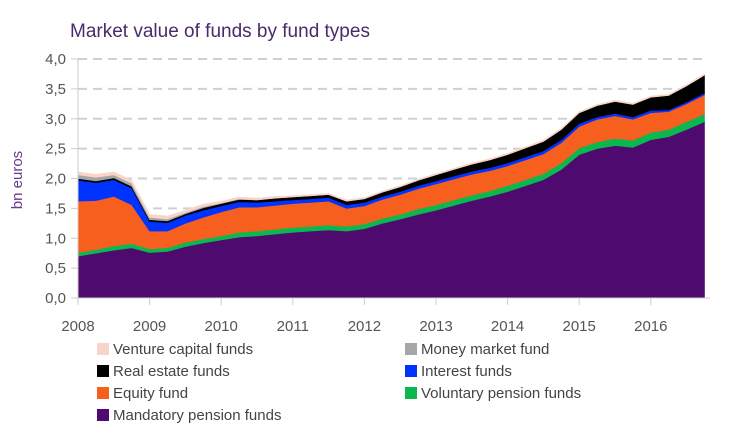 The width and height of the screenshot is (733, 447). What do you see at coordinates (171, 371) in the screenshot?
I see `legend-label: Real estate funds` at bounding box center [171, 371].